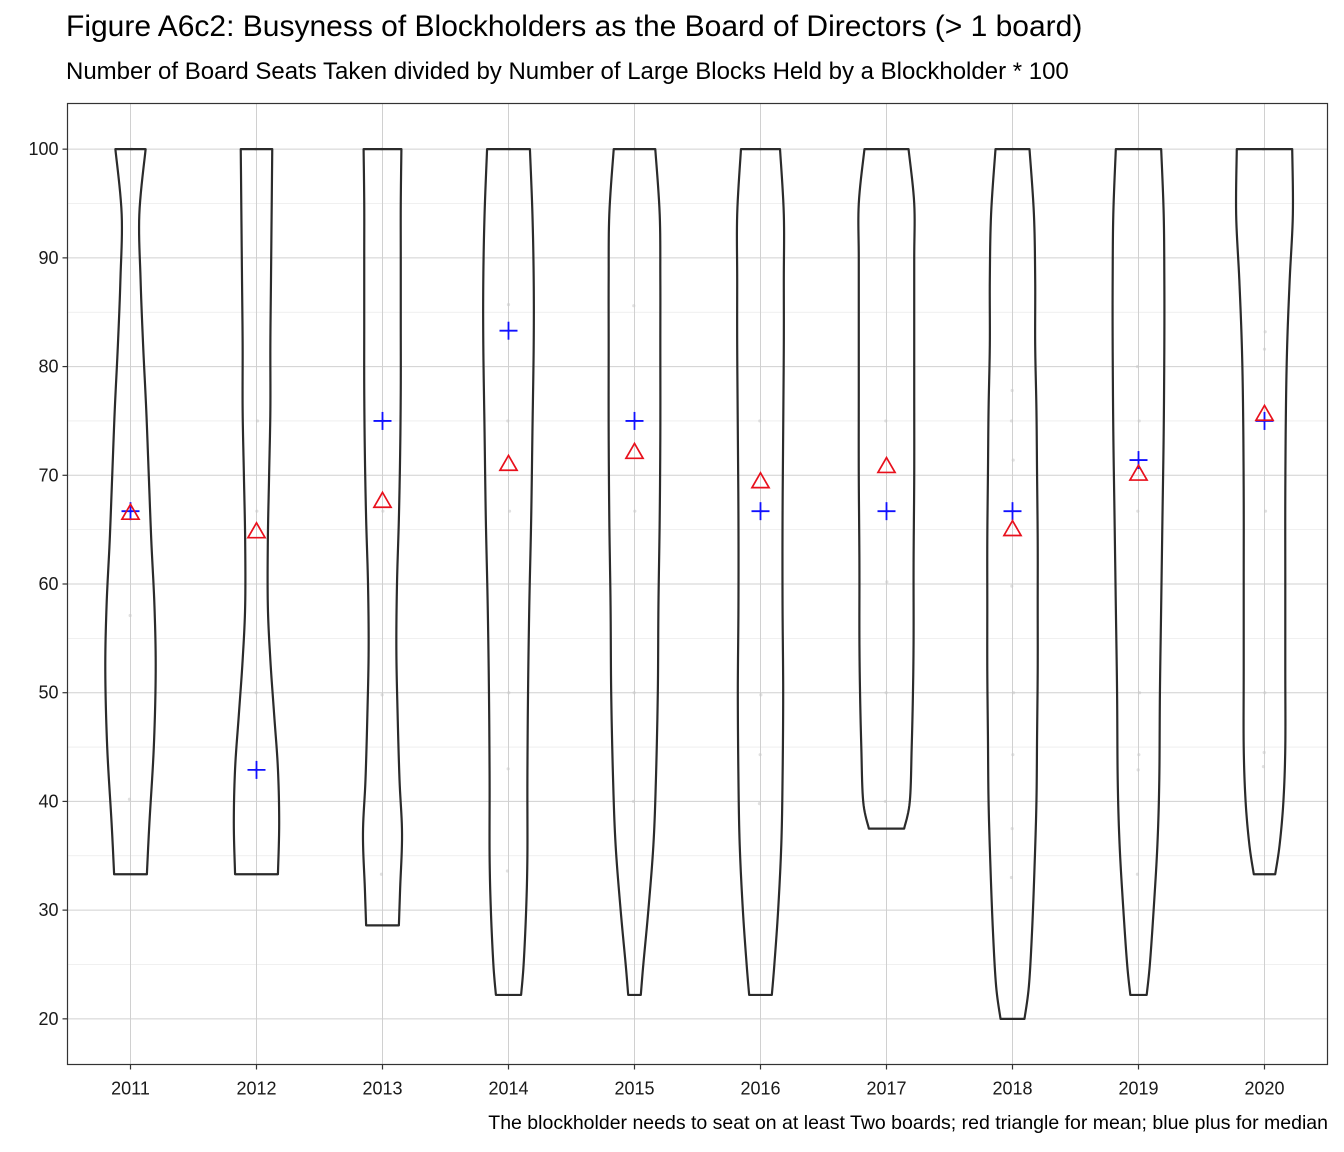 The height and width of the screenshot is (1152, 1344). I want to click on violin-2013, so click(382, 537).